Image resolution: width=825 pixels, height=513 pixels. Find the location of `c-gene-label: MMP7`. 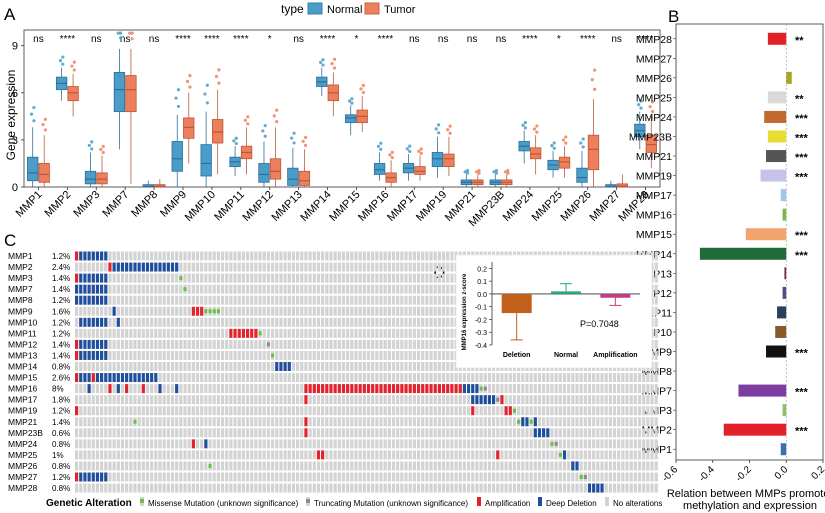

c-gene-label: MMP7 is located at coordinates (20, 289).